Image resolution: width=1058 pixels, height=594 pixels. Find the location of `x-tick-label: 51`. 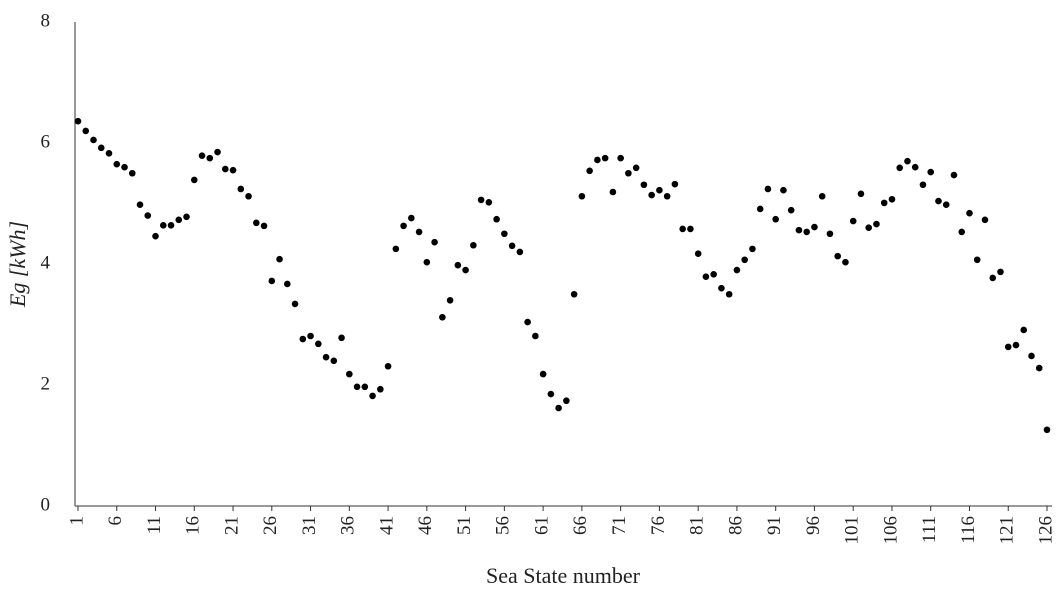

x-tick-label: 51 is located at coordinates (464, 525).